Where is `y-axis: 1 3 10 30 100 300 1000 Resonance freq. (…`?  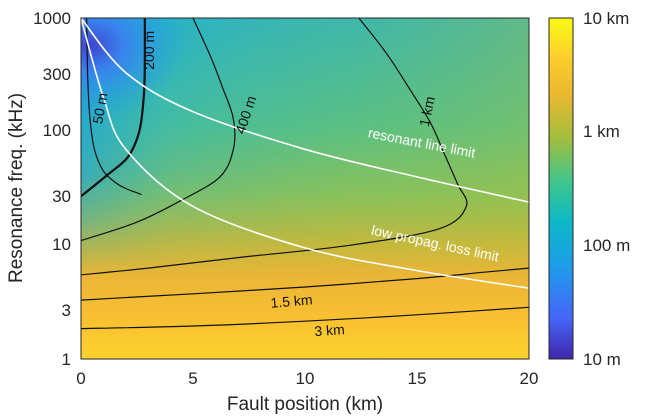 y-axis: 1 3 10 30 100 300 1000 Resonance freq. (… is located at coordinates (38, 189).